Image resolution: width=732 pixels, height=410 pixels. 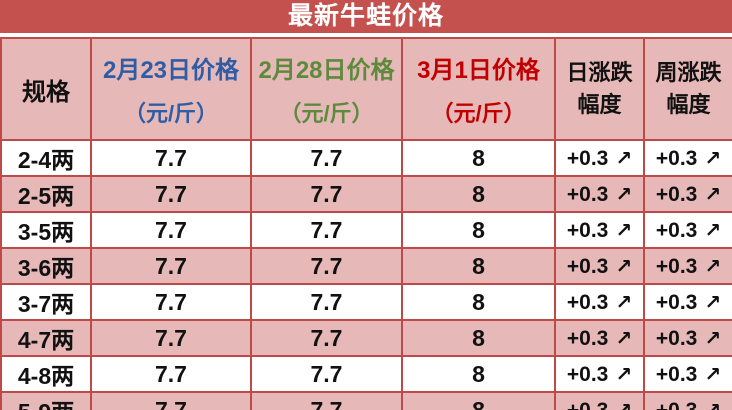 What do you see at coordinates (326, 70) in the screenshot?
I see `header-feb28-label: 2月28日价格` at bounding box center [326, 70].